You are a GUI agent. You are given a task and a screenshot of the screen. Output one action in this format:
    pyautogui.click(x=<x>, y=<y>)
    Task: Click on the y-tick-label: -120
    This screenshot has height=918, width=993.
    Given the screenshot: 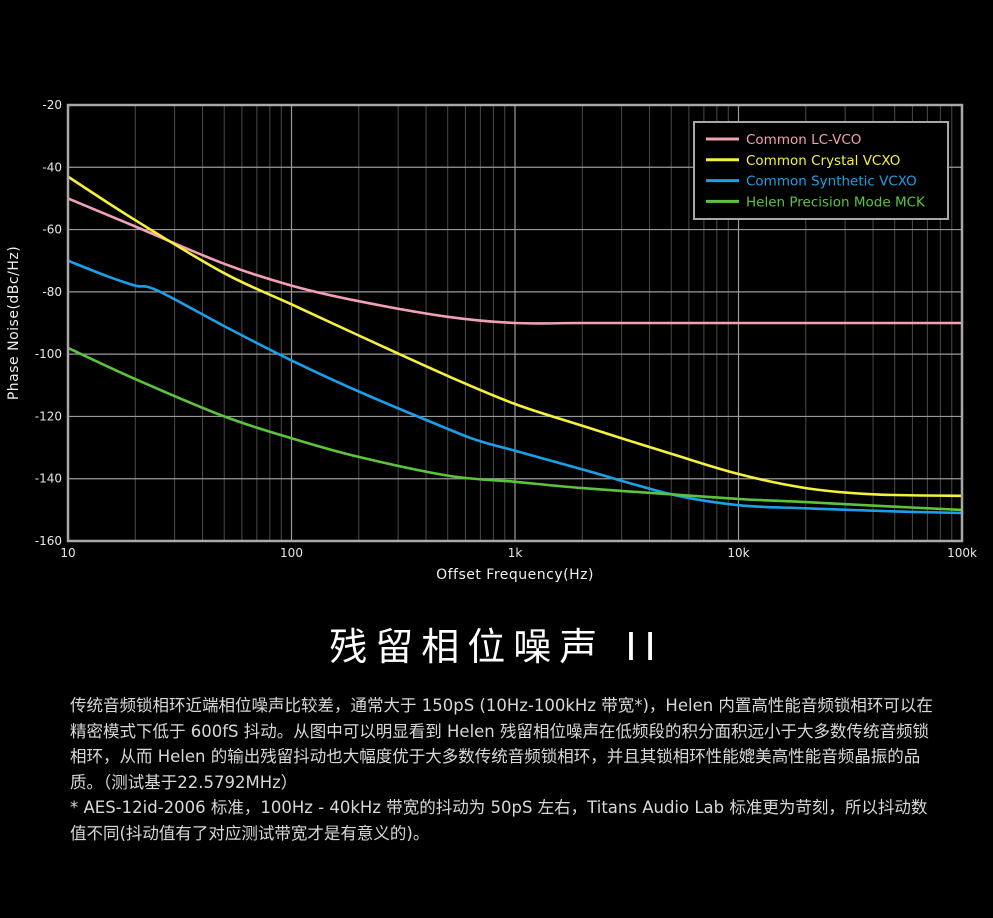 What is the action you would take?
    pyautogui.click(x=48, y=416)
    